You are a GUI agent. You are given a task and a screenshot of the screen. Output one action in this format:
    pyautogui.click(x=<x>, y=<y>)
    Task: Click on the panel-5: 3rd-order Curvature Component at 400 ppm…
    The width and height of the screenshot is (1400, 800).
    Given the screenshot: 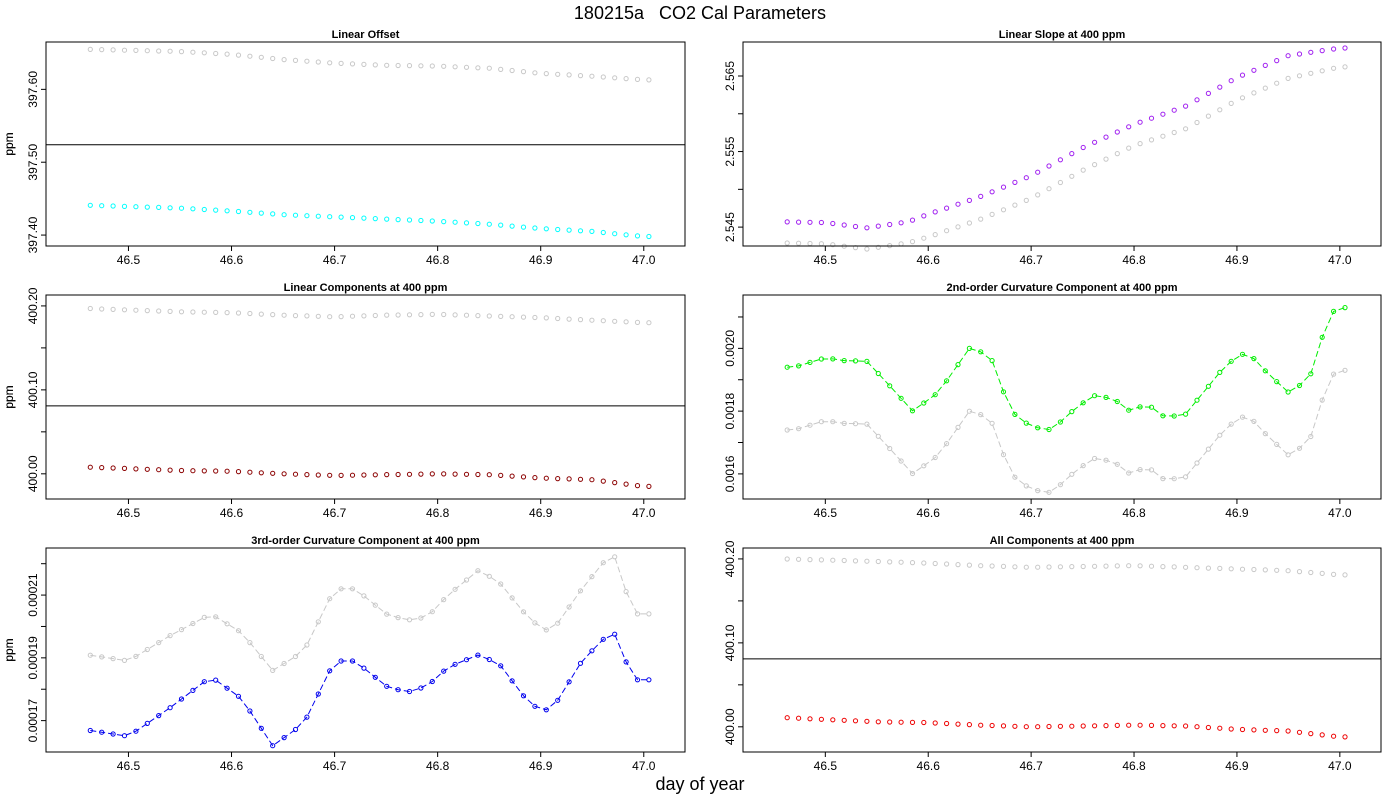 What is the action you would take?
    pyautogui.click(x=344, y=654)
    